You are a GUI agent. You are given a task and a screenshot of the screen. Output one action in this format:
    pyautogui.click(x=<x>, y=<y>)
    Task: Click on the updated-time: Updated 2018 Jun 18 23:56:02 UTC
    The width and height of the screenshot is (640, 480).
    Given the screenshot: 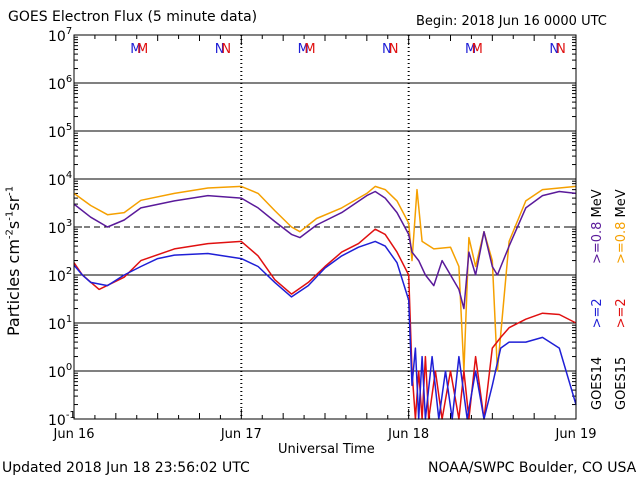 What is the action you would take?
    pyautogui.click(x=126, y=468)
    